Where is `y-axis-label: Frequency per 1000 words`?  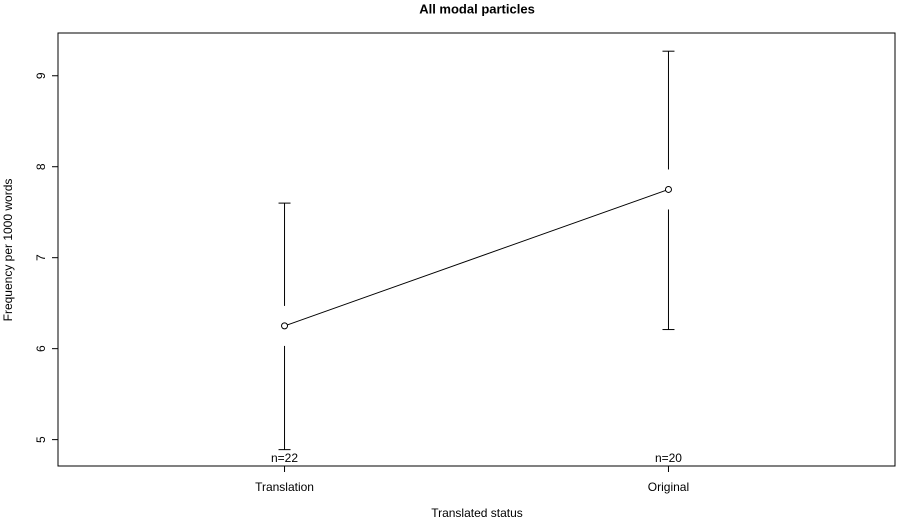
y-axis-label: Frequency per 1000 words is located at coordinates (8, 250).